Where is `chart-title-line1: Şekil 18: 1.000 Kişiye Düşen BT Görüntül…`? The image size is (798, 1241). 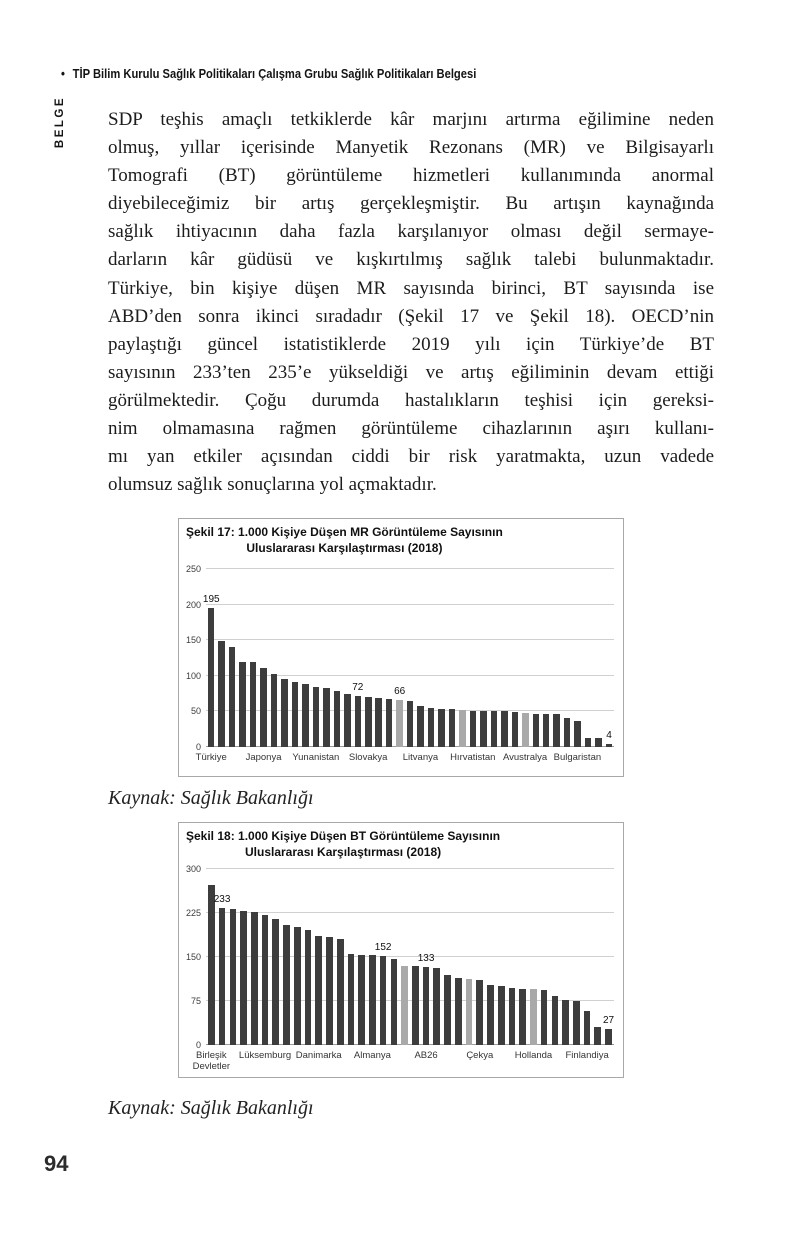
chart-title-line1: Şekil 18: 1.000 Kişiye Düşen BT Görüntül… is located at coordinates (343, 836).